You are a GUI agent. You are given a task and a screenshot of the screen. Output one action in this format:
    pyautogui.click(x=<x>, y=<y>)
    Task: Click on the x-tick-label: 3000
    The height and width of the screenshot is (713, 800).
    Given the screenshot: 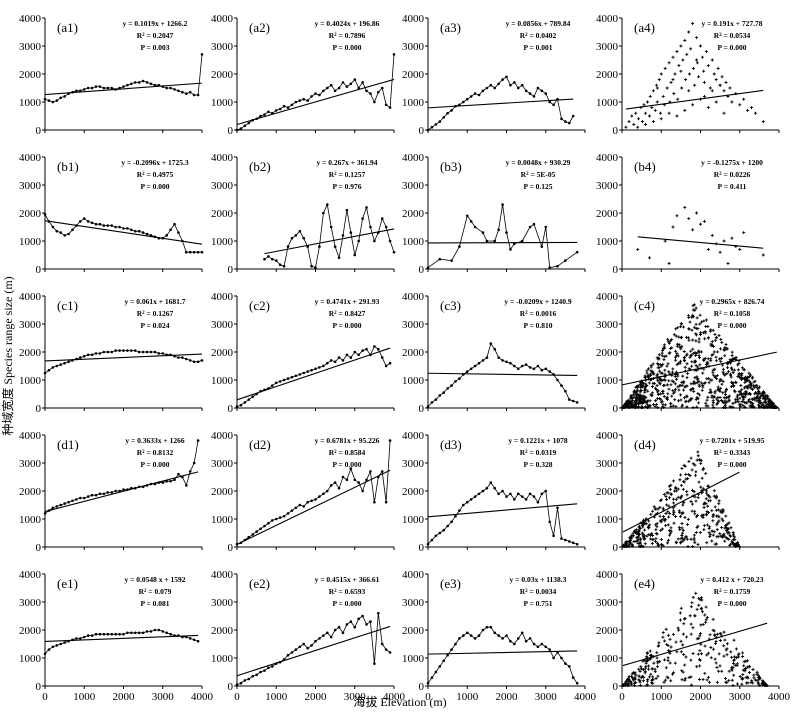 What is the action you would take?
    pyautogui.click(x=163, y=697)
    